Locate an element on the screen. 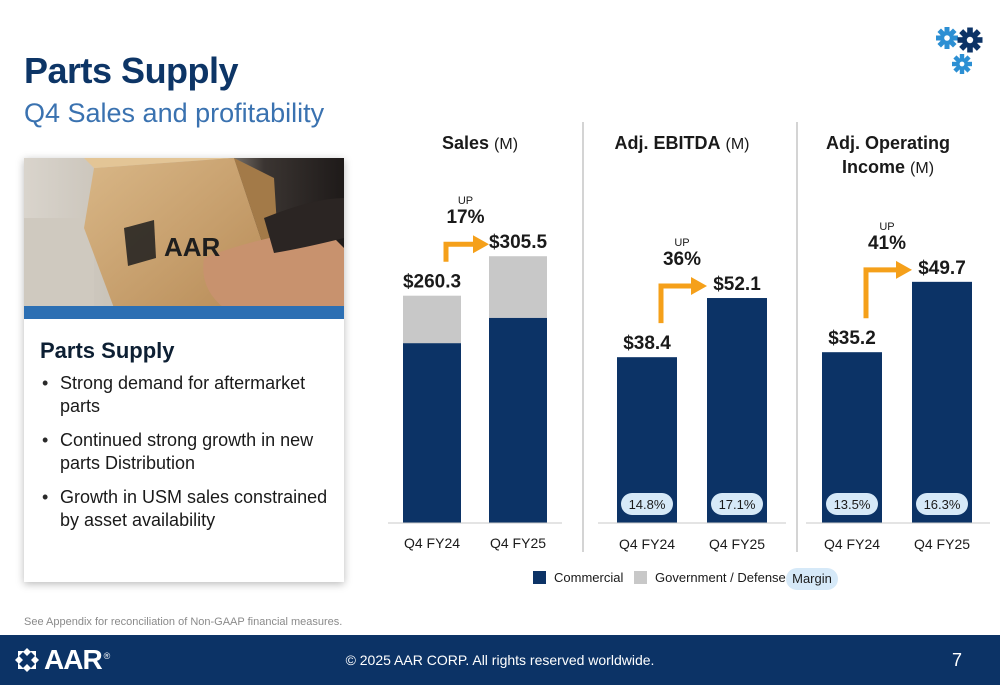 This screenshot has width=1000, height=685. page-title: Parts Supply is located at coordinates (131, 70).